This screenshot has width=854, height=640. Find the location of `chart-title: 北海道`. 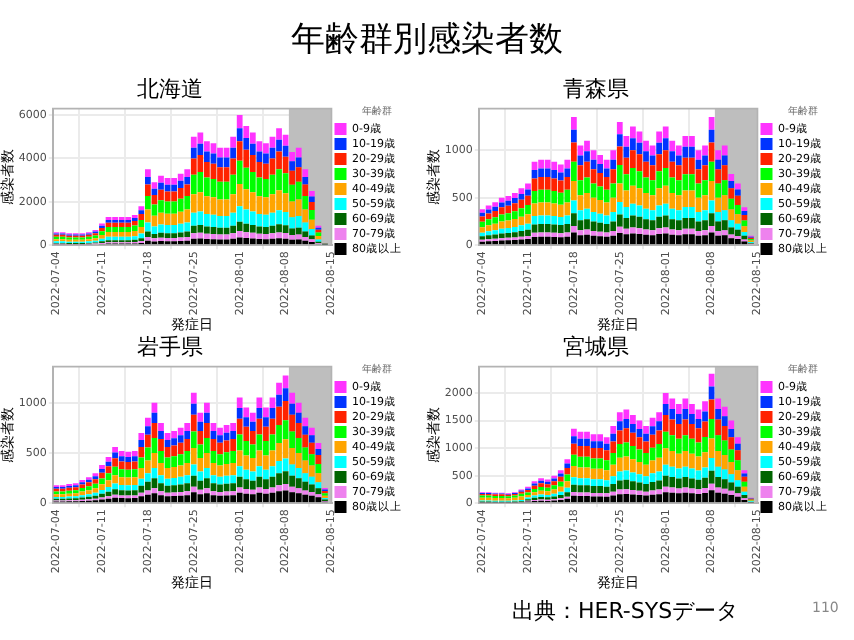

chart-title: 北海道 is located at coordinates (170, 89).